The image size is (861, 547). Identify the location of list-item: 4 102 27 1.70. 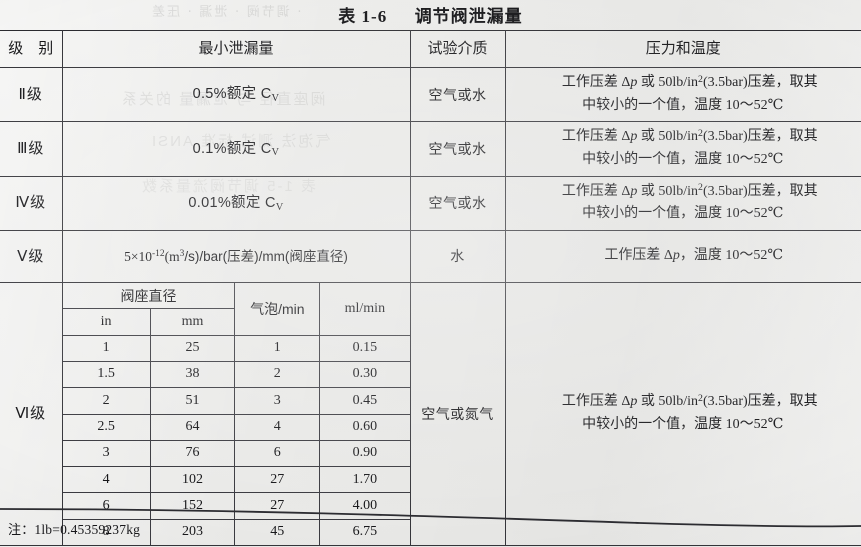
(236, 480).